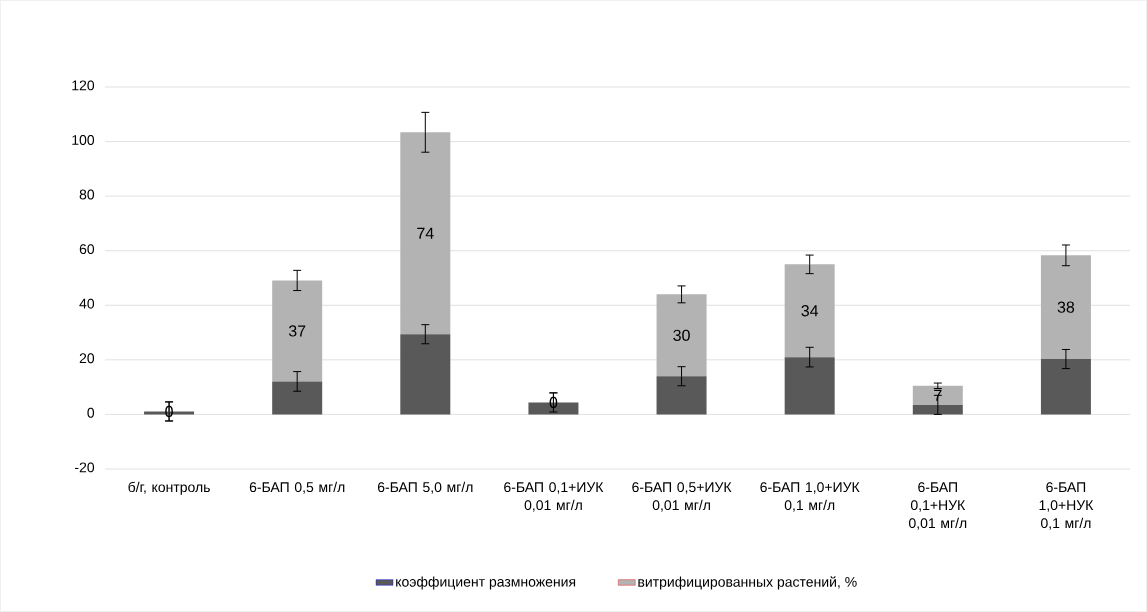 This screenshot has height=612, width=1147. I want to click on y-tick-label: 100, so click(83, 139).